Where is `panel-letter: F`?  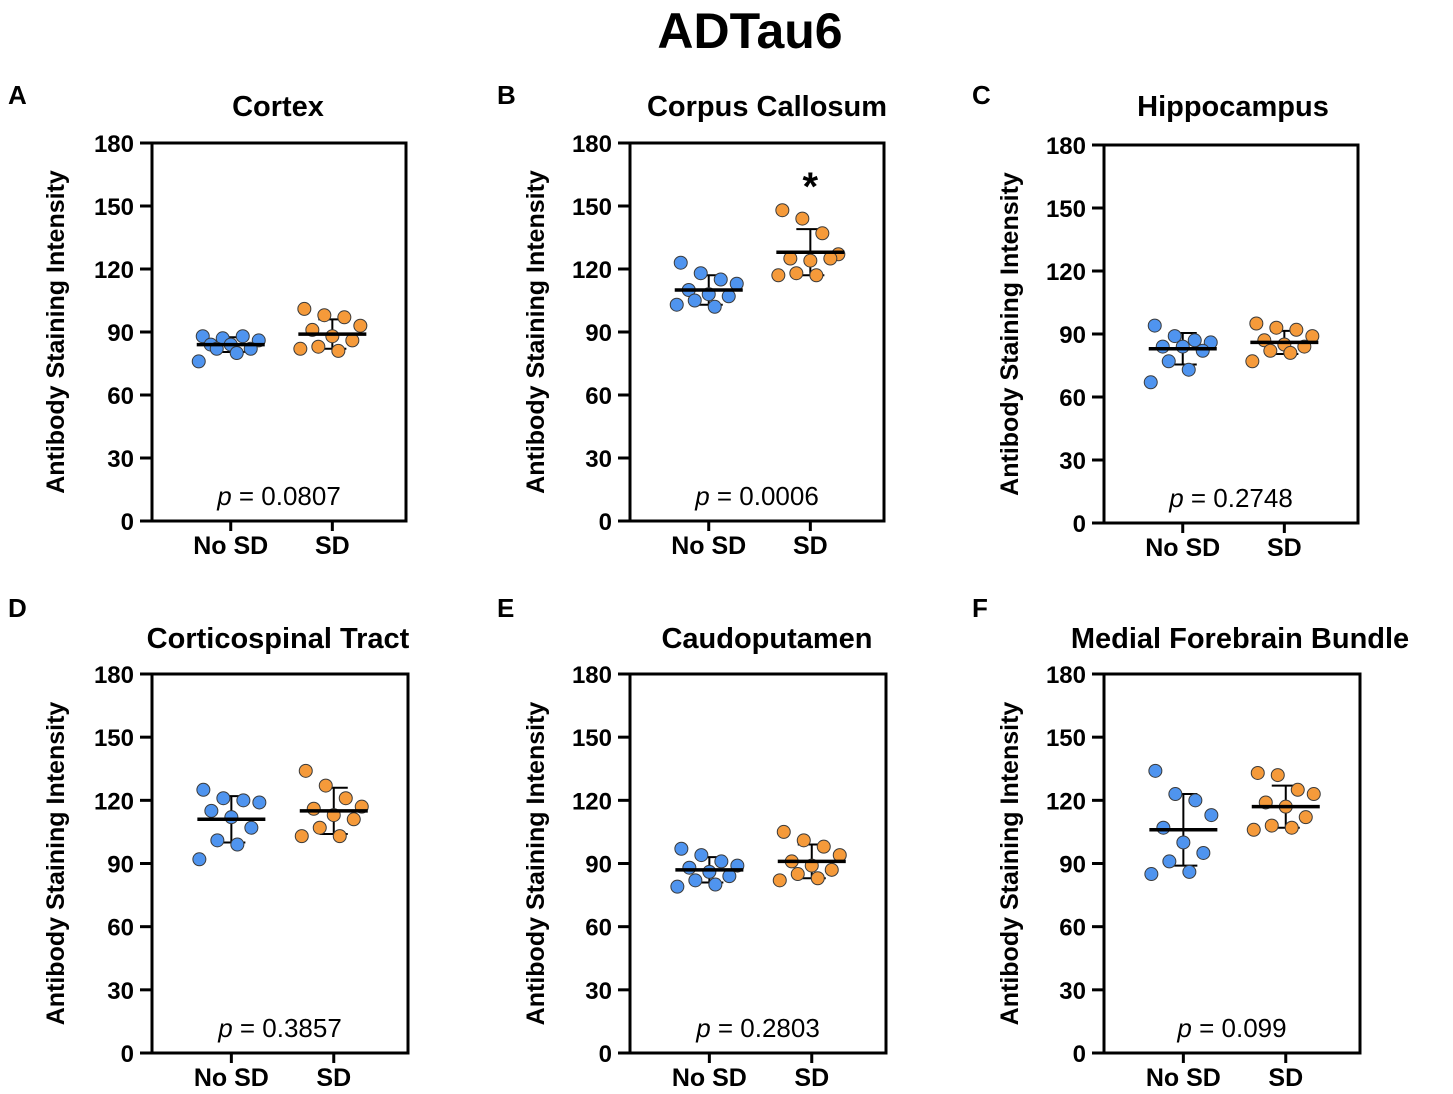
panel-letter: F is located at coordinates (980, 608).